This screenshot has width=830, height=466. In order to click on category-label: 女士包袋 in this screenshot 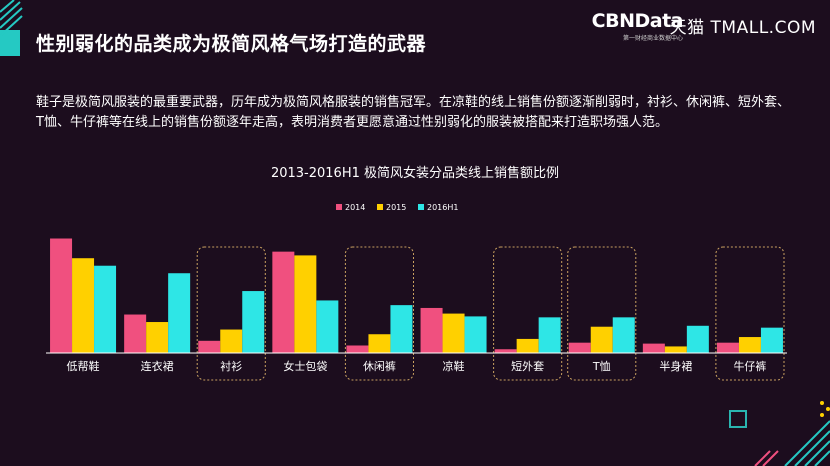, I will do `click(305, 366)`.